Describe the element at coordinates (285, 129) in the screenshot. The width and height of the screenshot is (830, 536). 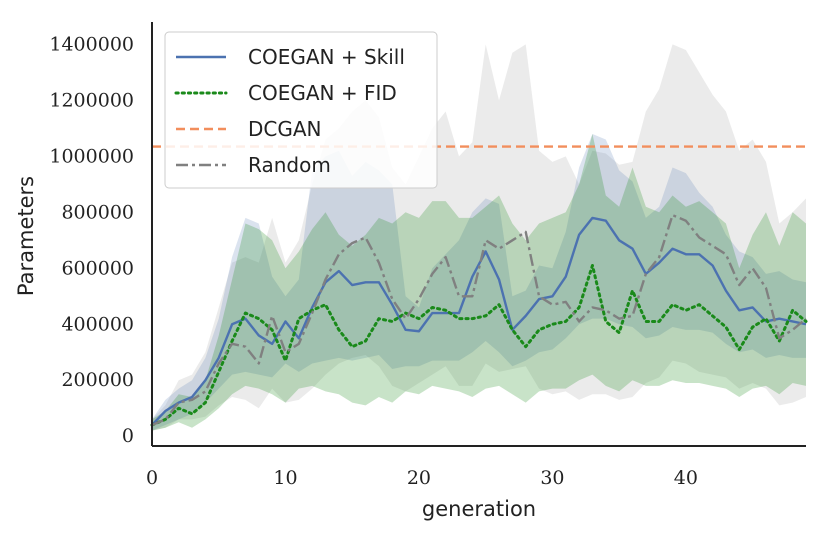
I see `legend-label-dcgan: DCGAN` at that location.